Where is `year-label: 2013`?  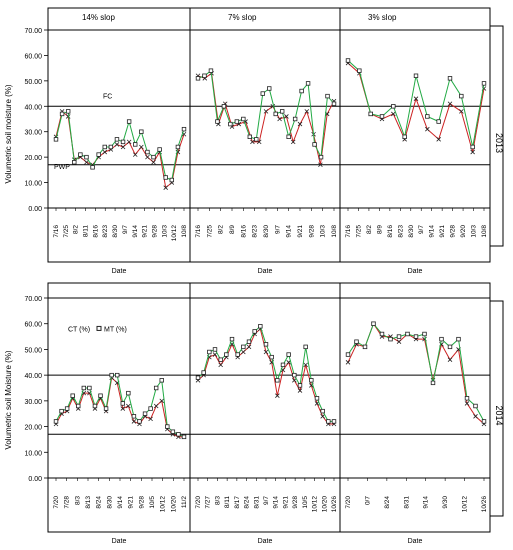
year-label: 2013 is located at coordinates (499, 143).